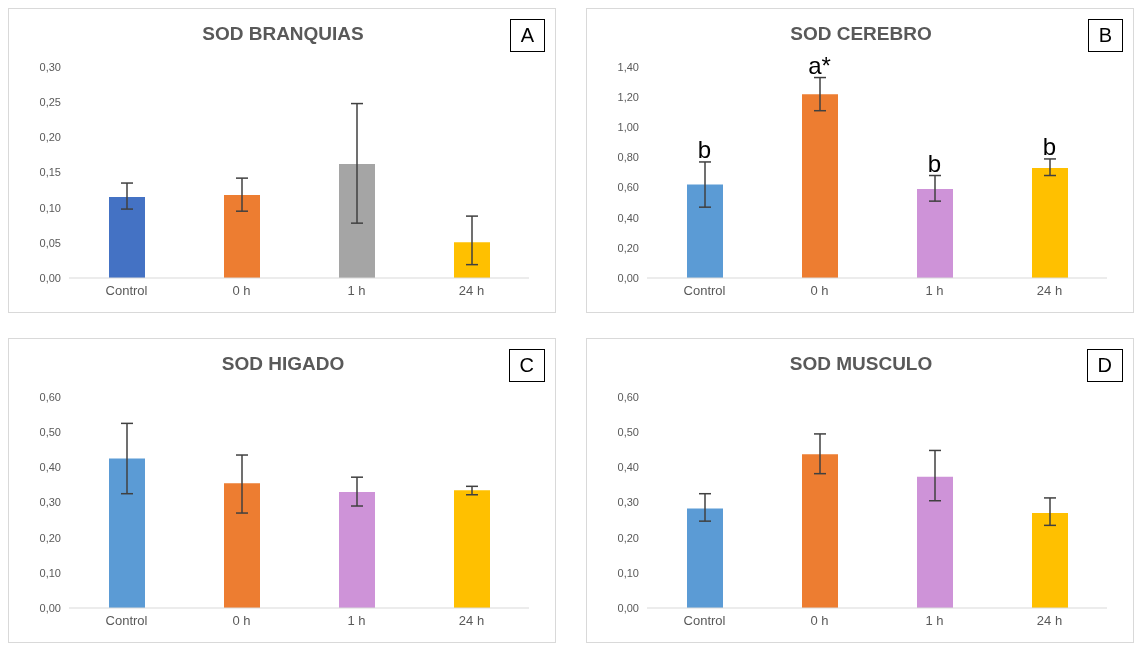 The image size is (1138, 657). What do you see at coordinates (1104, 365) in the screenshot?
I see `text: D` at bounding box center [1104, 365].